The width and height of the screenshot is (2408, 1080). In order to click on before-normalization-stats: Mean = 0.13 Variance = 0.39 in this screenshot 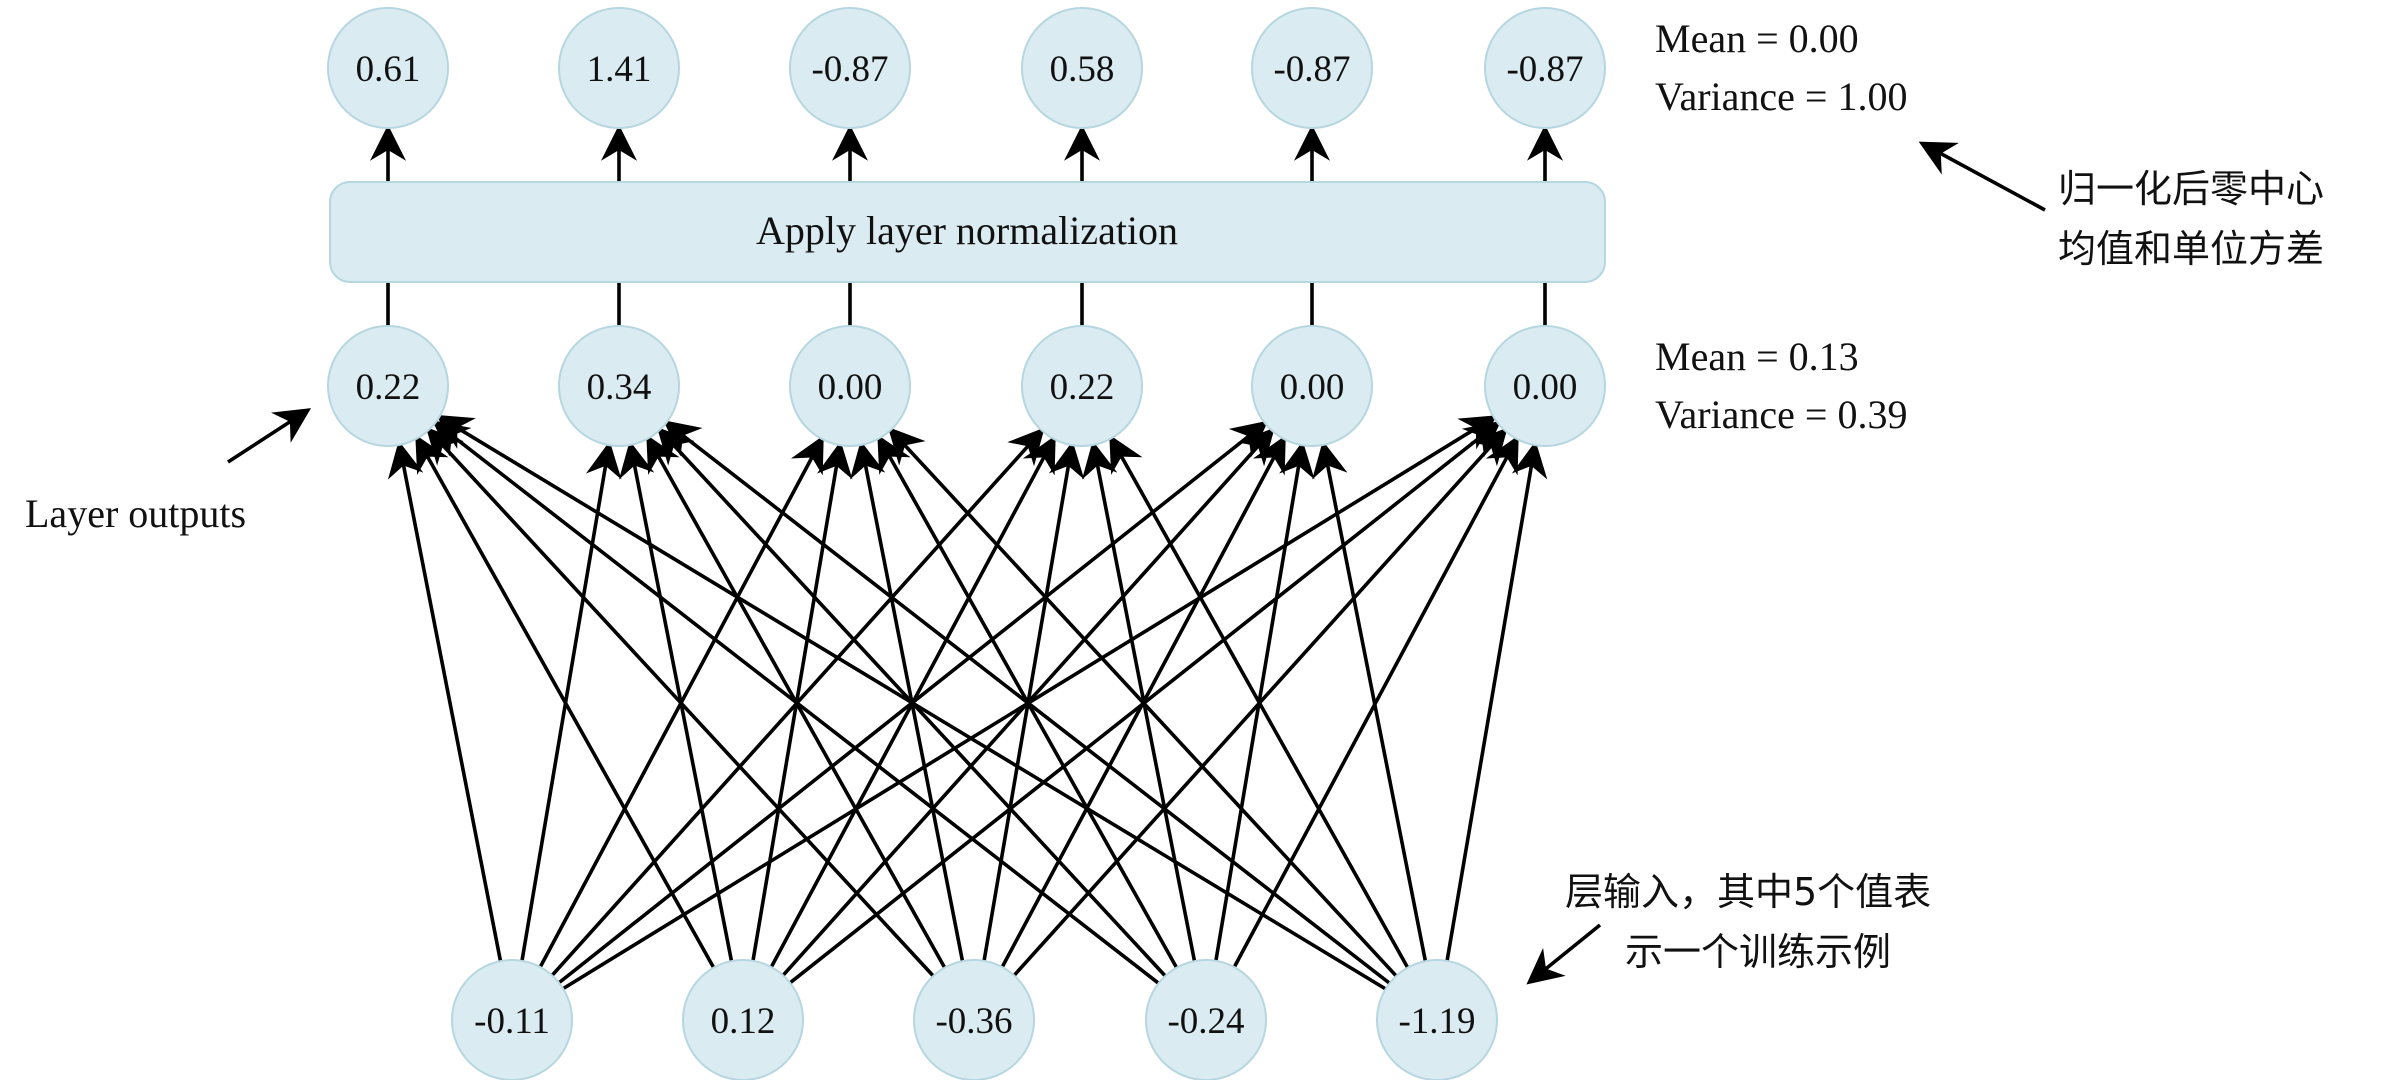, I will do `click(1781, 385)`.